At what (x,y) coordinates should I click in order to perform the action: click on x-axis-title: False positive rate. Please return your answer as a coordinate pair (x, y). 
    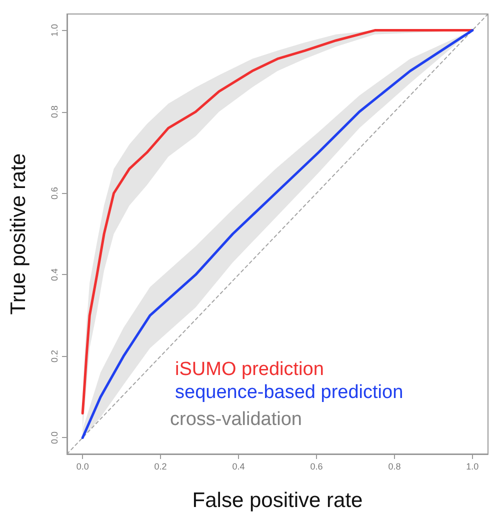
    Looking at the image, I should click on (277, 500).